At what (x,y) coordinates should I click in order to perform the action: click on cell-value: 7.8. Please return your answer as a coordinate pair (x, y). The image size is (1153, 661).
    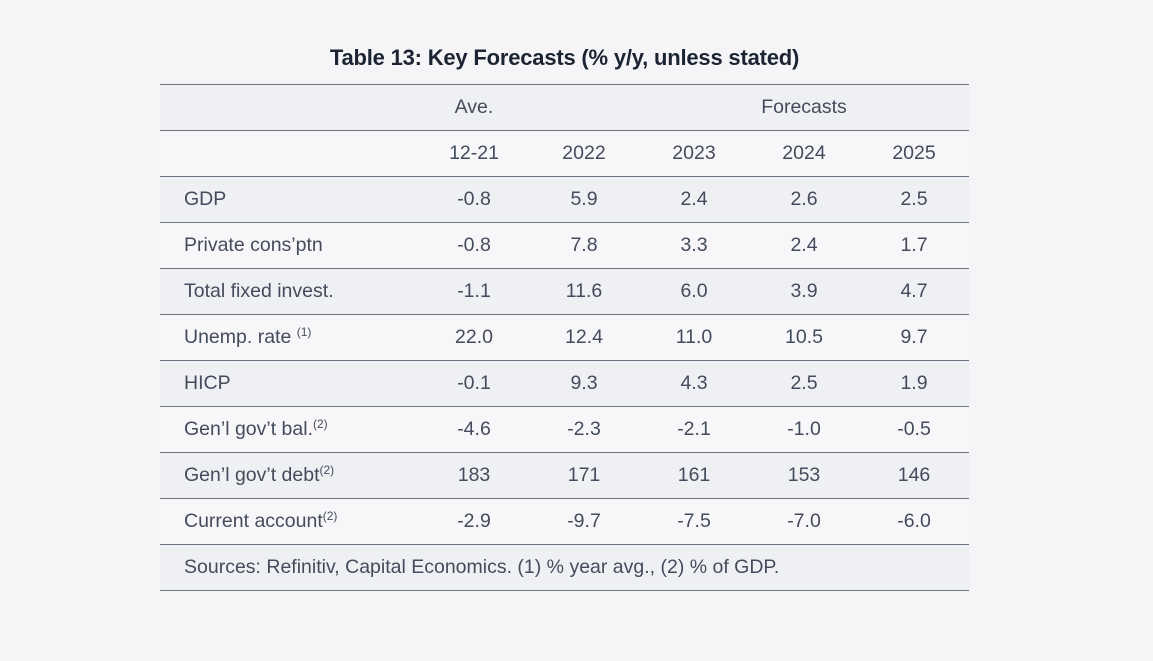
    Looking at the image, I should click on (584, 245).